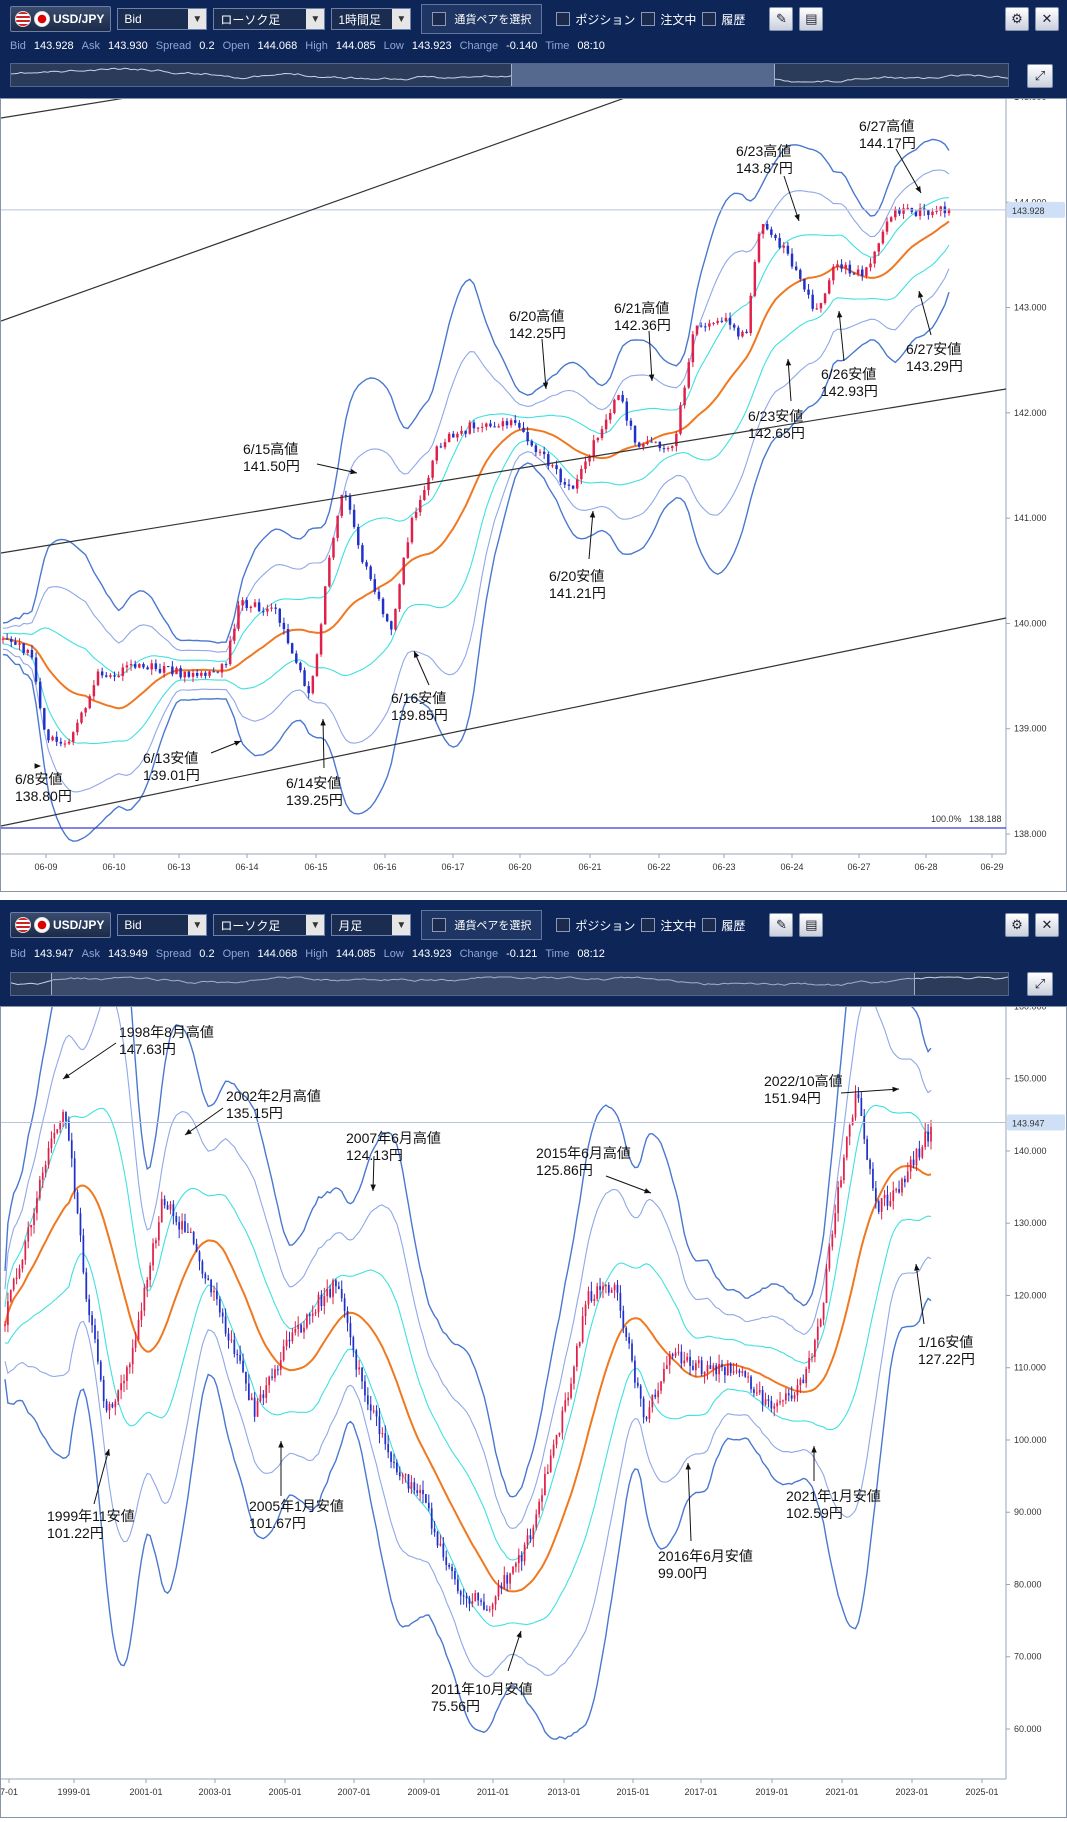 The width and height of the screenshot is (1067, 1822). What do you see at coordinates (858, 867) in the screenshot?
I see `time-tick-label: 06-27` at bounding box center [858, 867].